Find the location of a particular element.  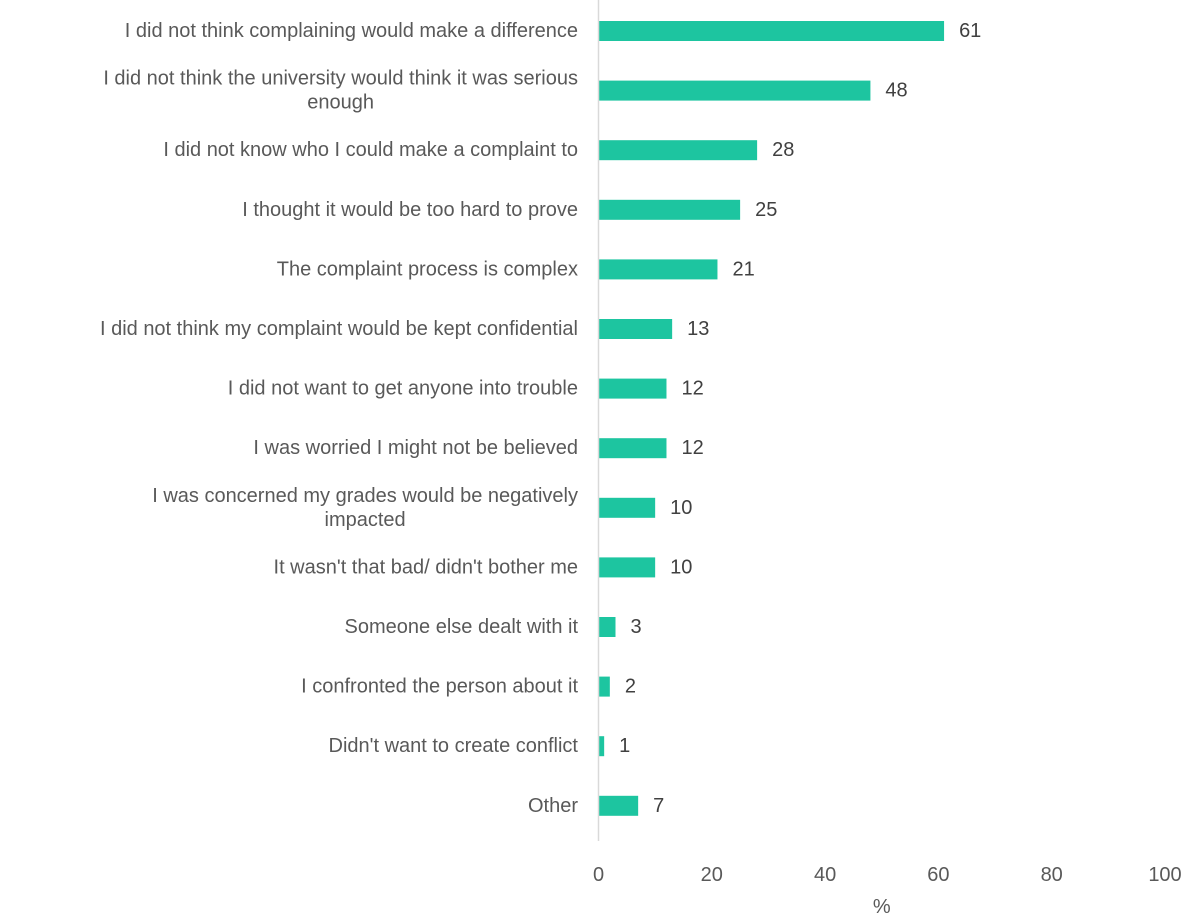

x-tick-label: 60 is located at coordinates (938, 875).